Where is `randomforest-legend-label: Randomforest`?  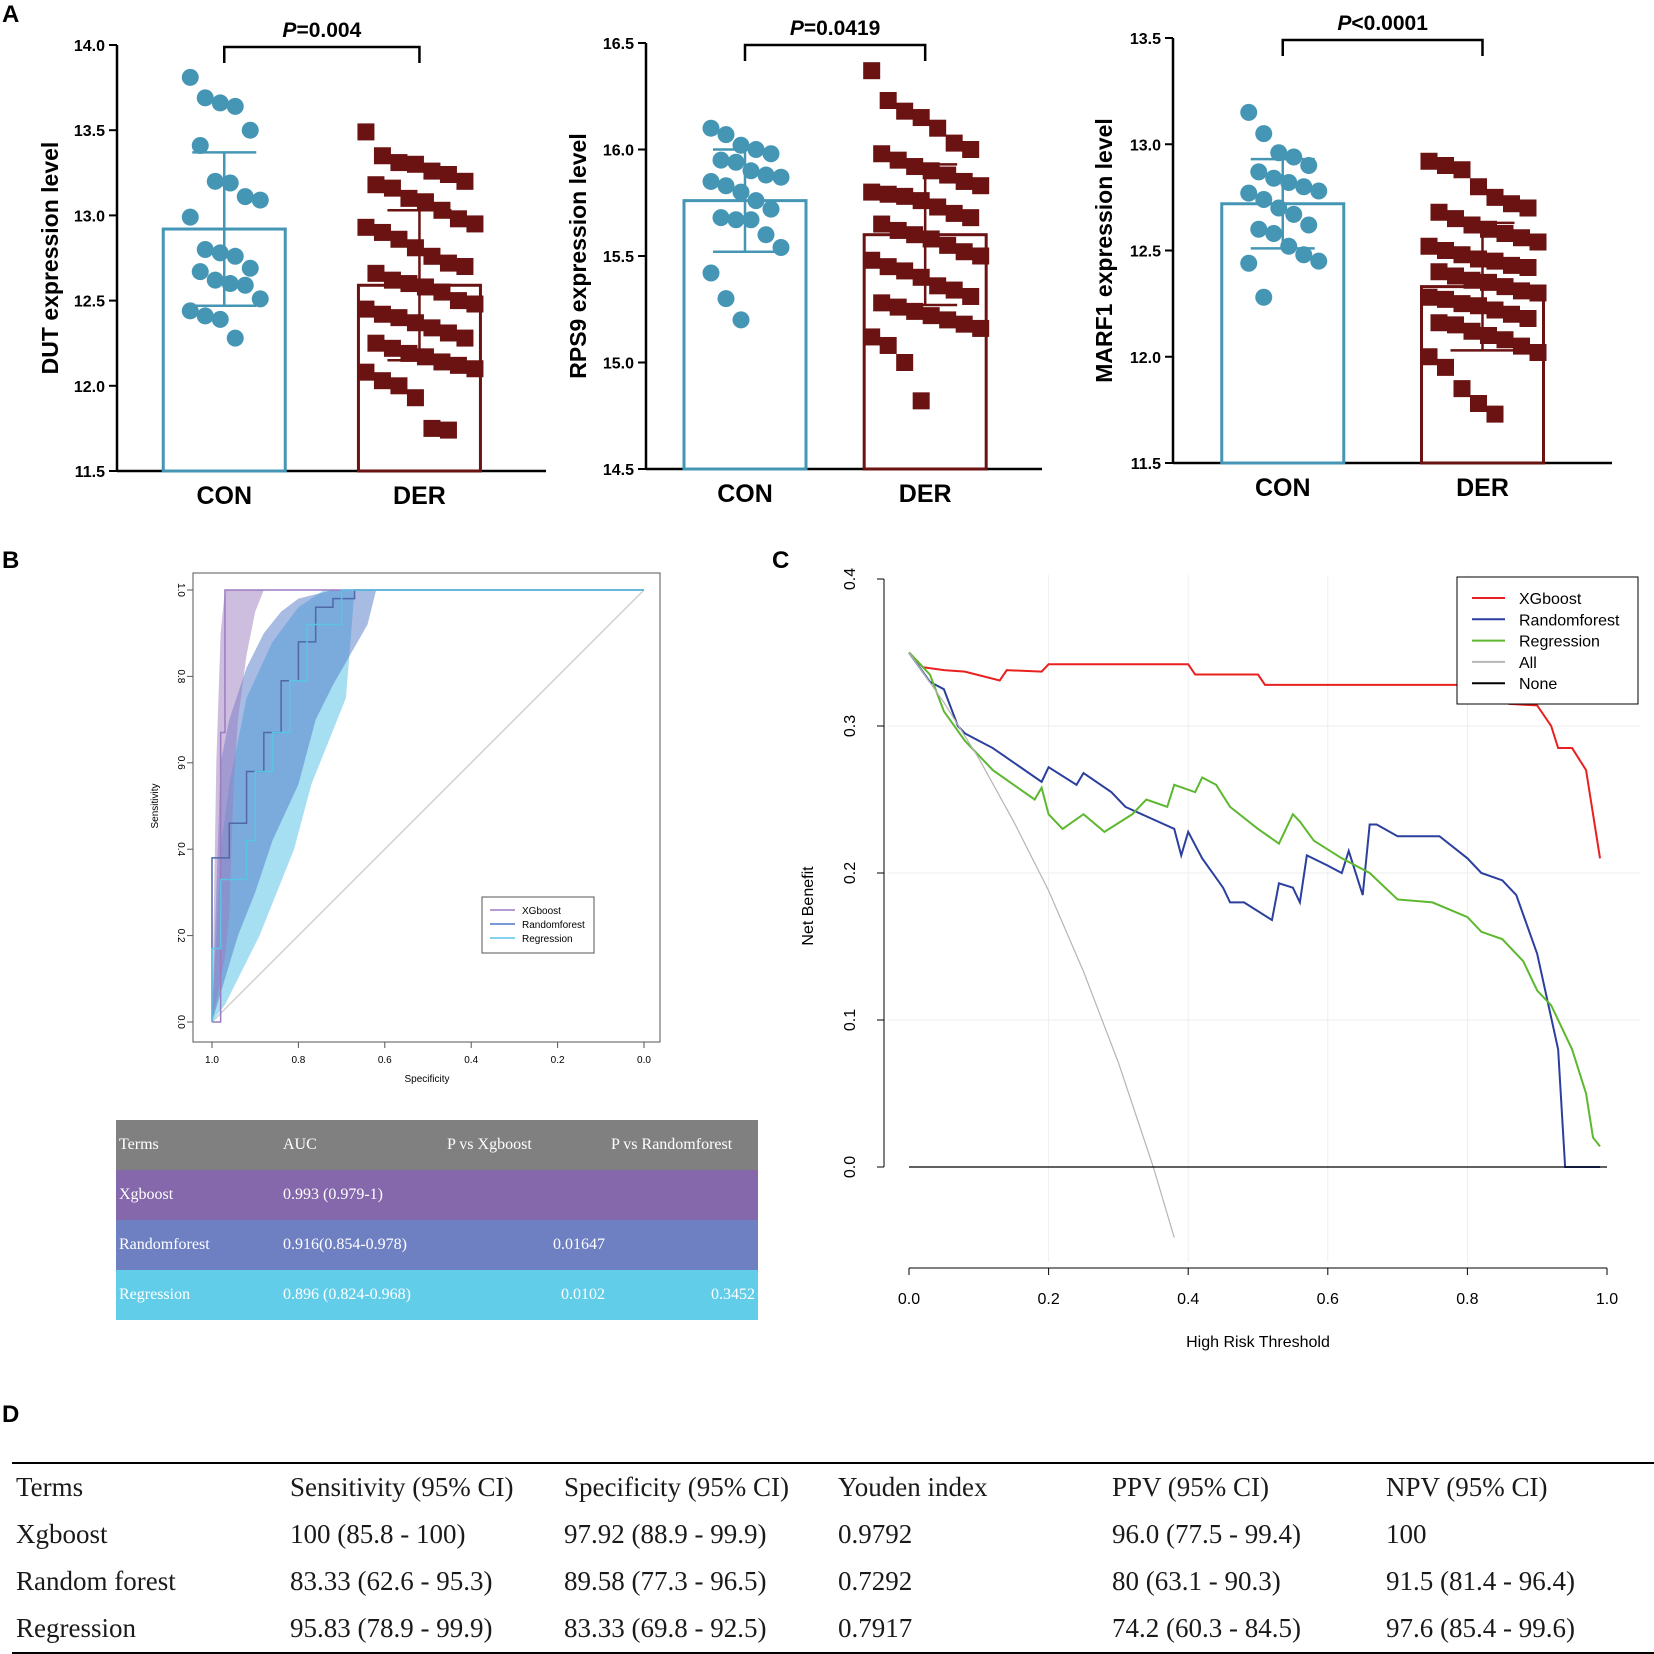 randomforest-legend-label: Randomforest is located at coordinates (553, 925).